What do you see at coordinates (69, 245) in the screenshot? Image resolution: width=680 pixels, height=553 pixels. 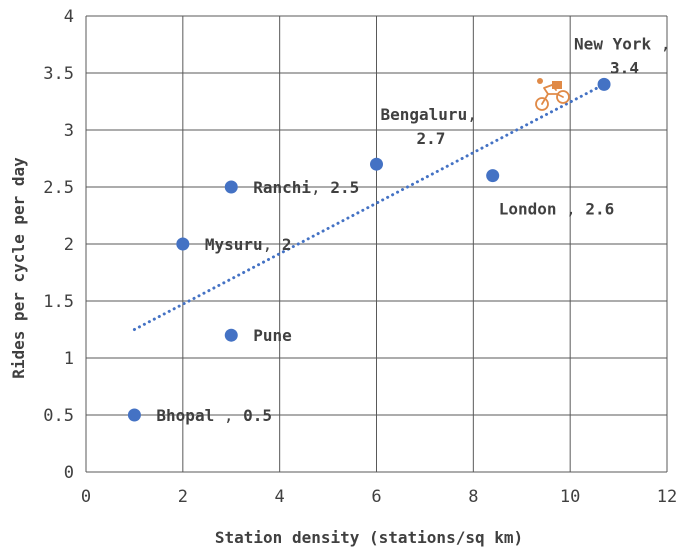 I see `y-tick-label: 2` at bounding box center [69, 245].